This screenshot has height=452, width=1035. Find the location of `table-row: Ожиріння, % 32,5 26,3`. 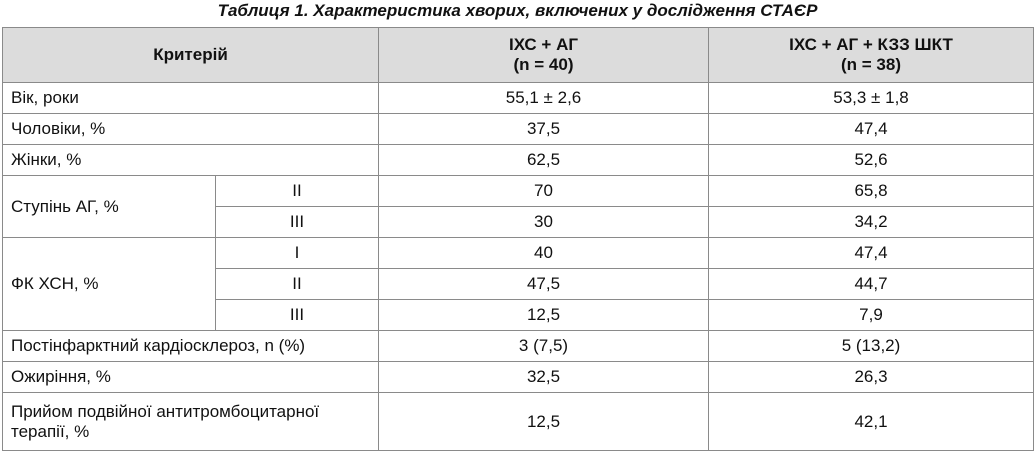

table-row: Ожиріння, % 32,5 26,3 is located at coordinates (518, 377).